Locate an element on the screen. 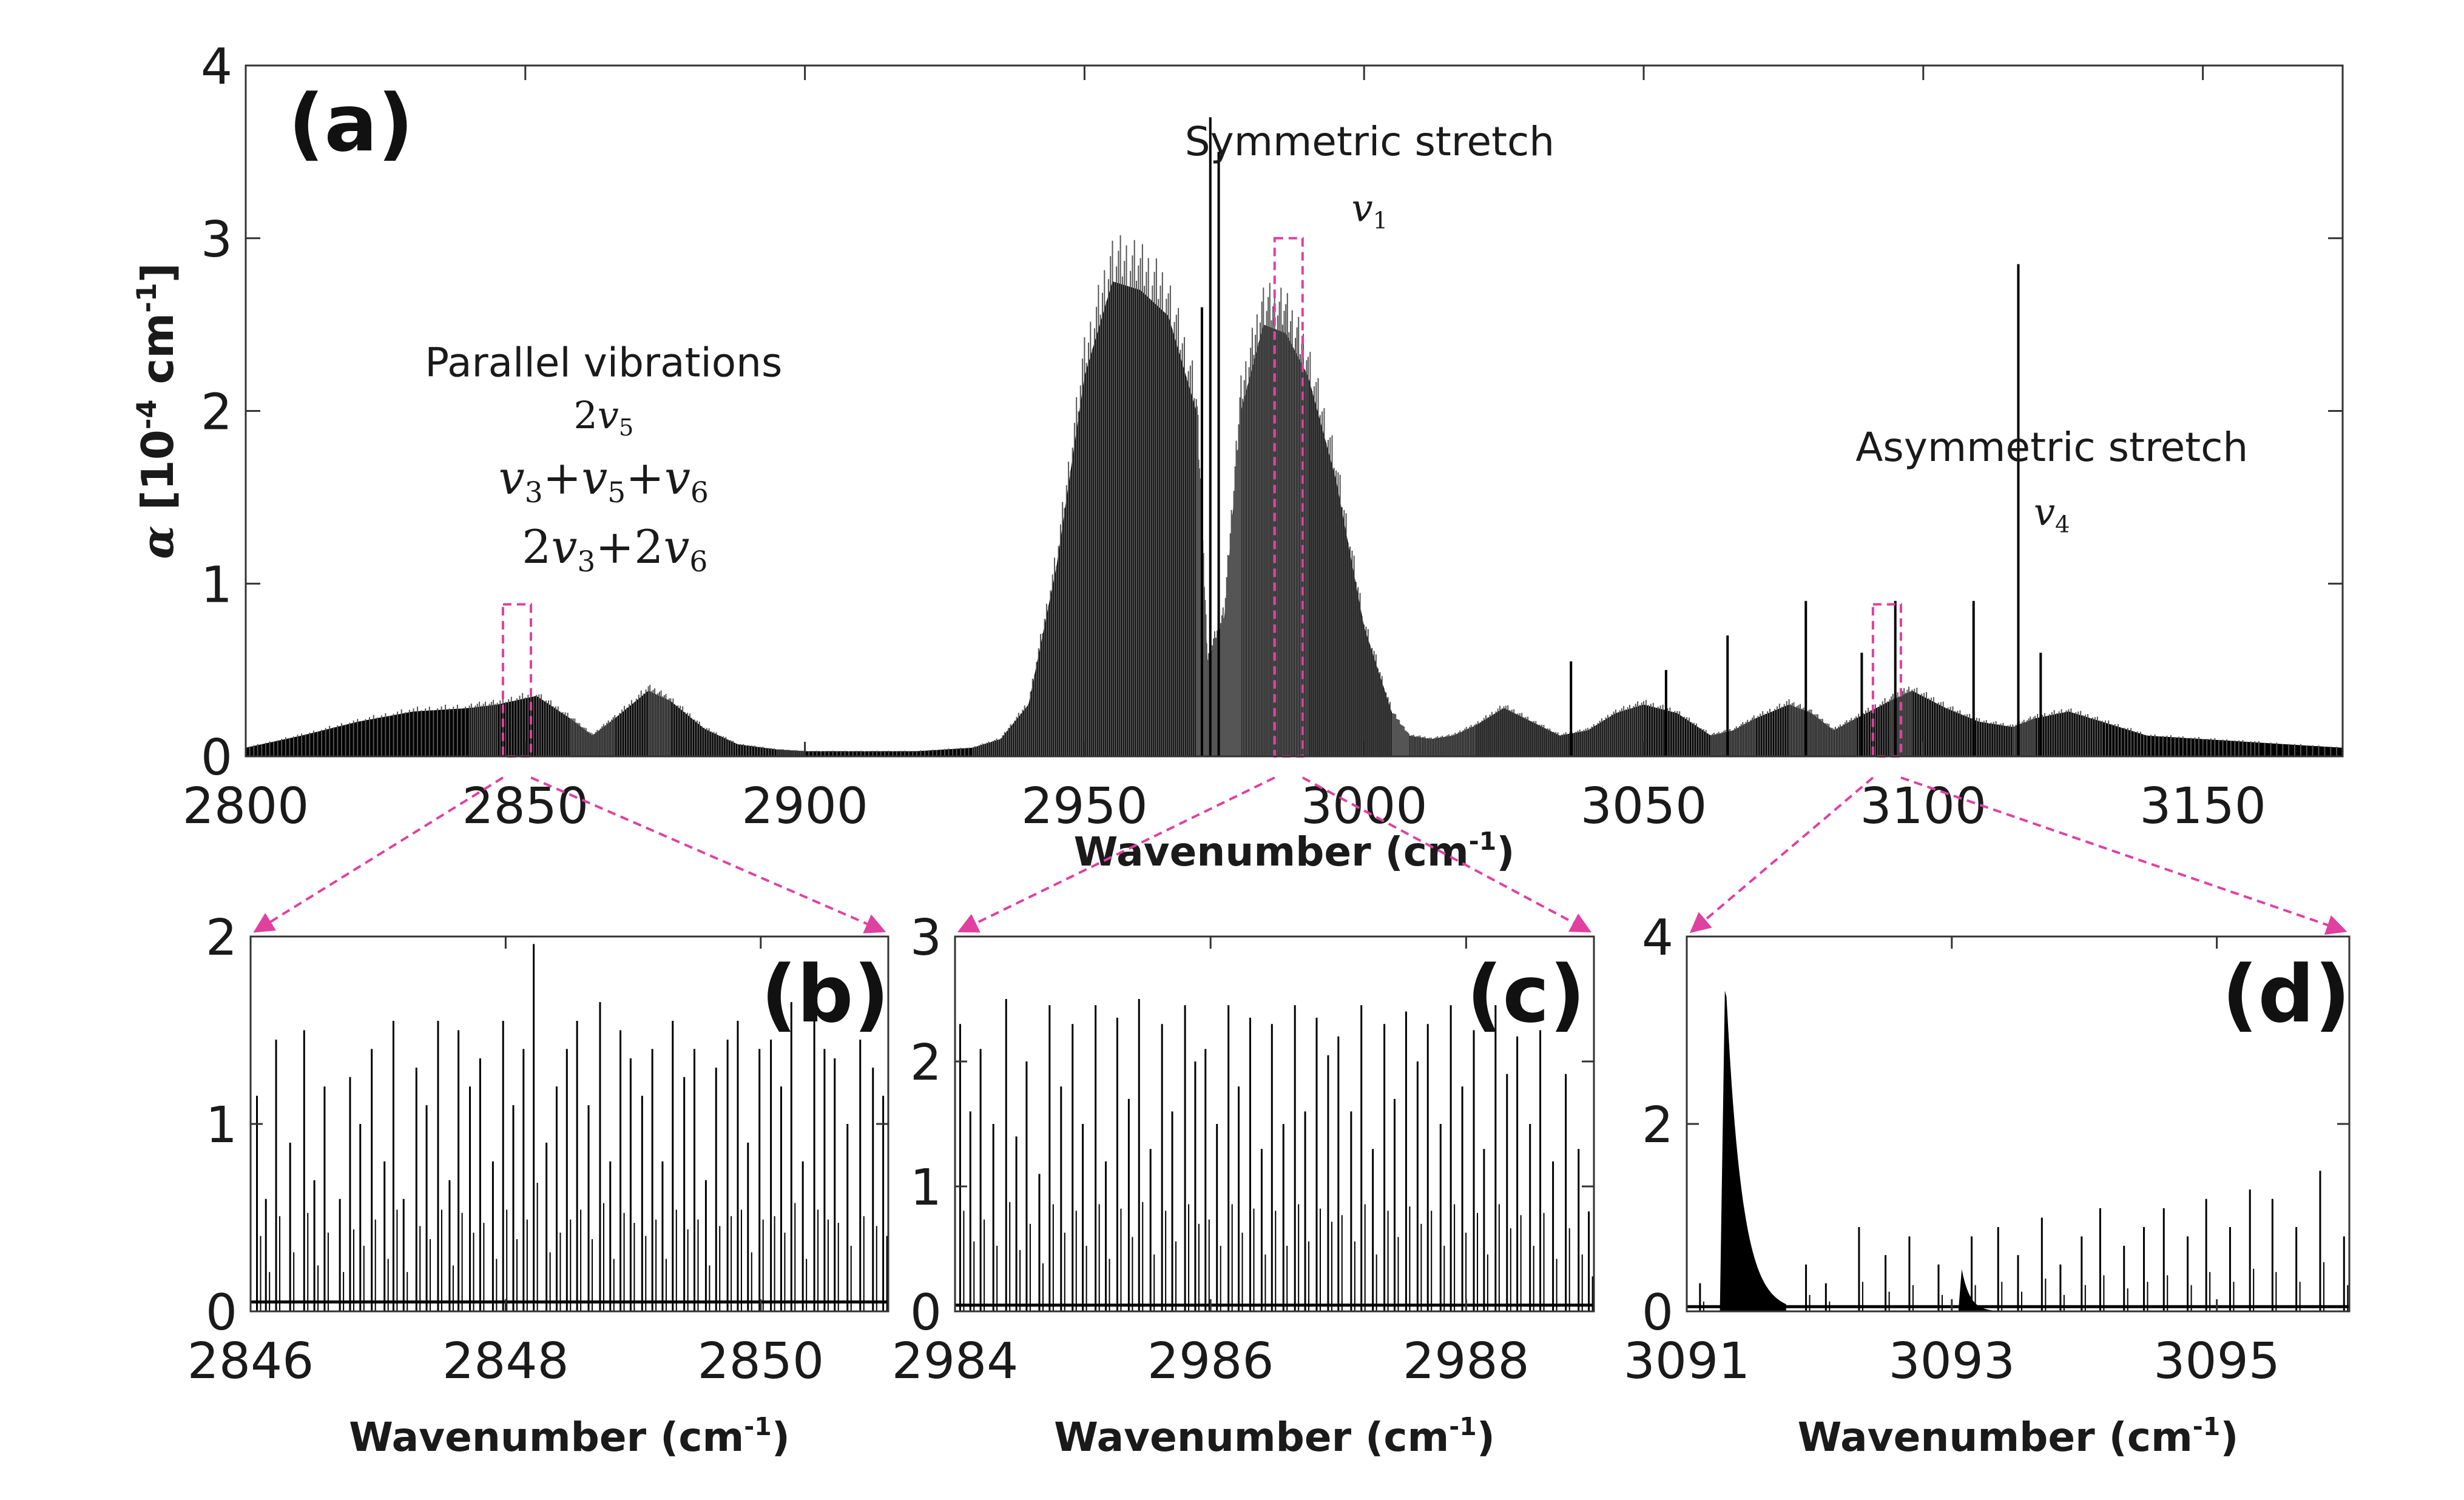 This screenshot has width=2464, height=1500. x-tick-label: 2984 is located at coordinates (955, 1362).